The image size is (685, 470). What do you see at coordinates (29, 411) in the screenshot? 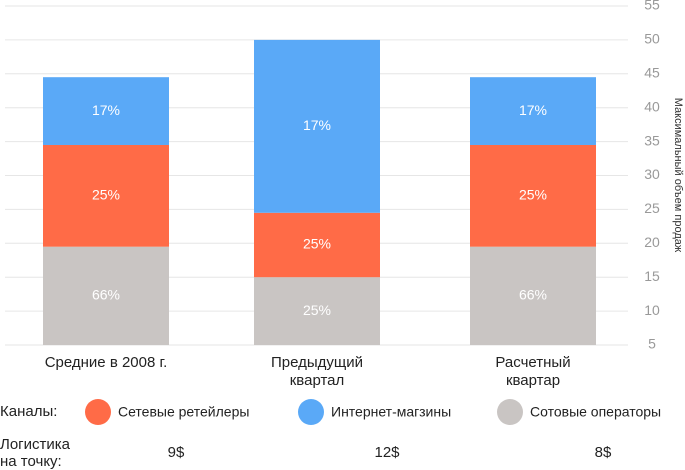
I see `legend-title: Каналы:` at bounding box center [29, 411].